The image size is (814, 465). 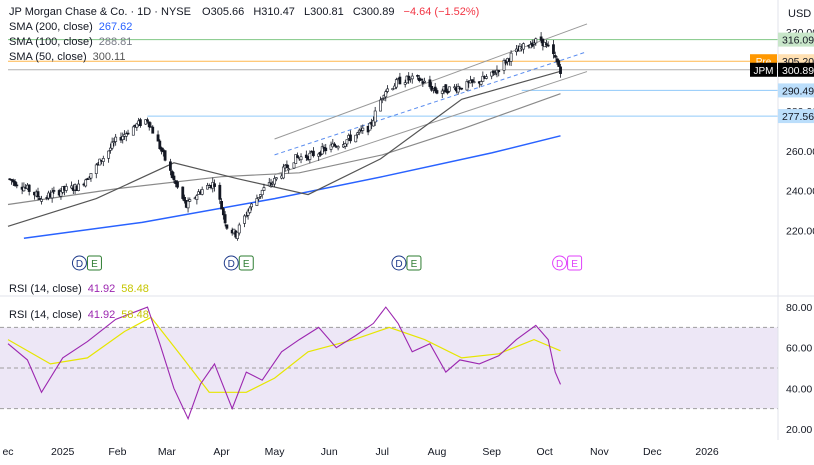 What do you see at coordinates (67, 57) in the screenshot?
I see `sma50-legend: SMA (50, close) 300.11` at bounding box center [67, 57].